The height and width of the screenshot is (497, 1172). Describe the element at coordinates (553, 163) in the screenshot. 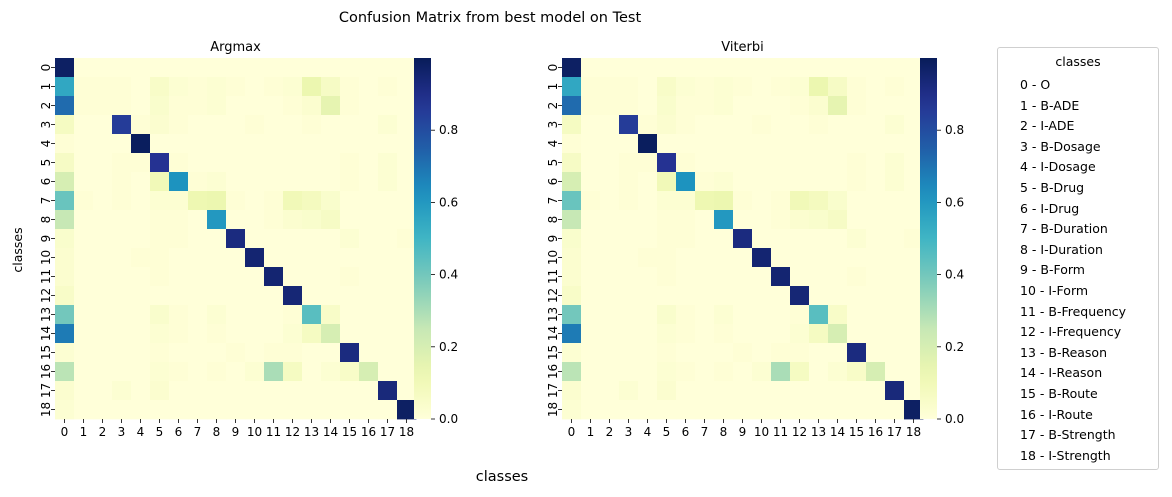

I see `y-tick-label: 5` at that location.